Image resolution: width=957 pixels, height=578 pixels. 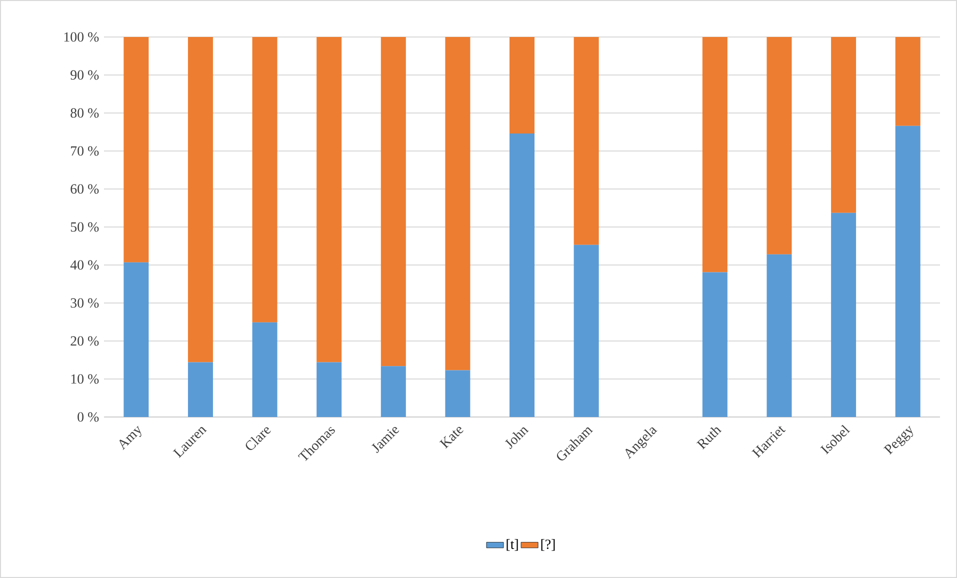 What do you see at coordinates (512, 545) in the screenshot?
I see `legend-label: [t]` at bounding box center [512, 545].